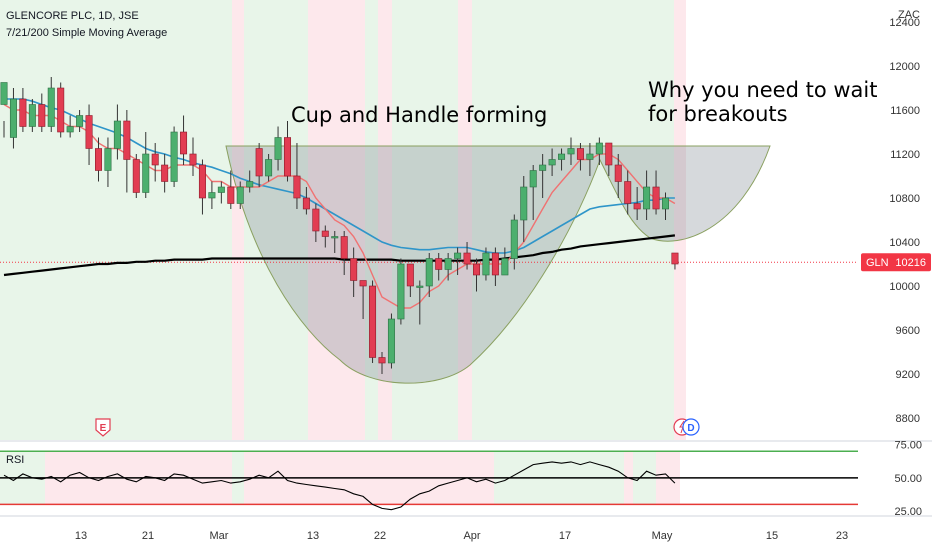 Image resolution: width=932 pixels, height=550 pixels. What do you see at coordinates (908, 479) in the screenshot?
I see `rsi-tick-label: 50.00` at bounding box center [908, 479].